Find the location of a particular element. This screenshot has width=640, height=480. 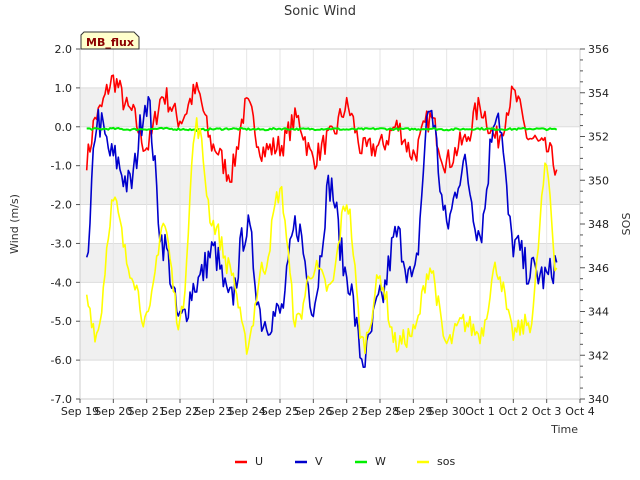

y-tick-label: -3.0 is located at coordinates (61, 243).